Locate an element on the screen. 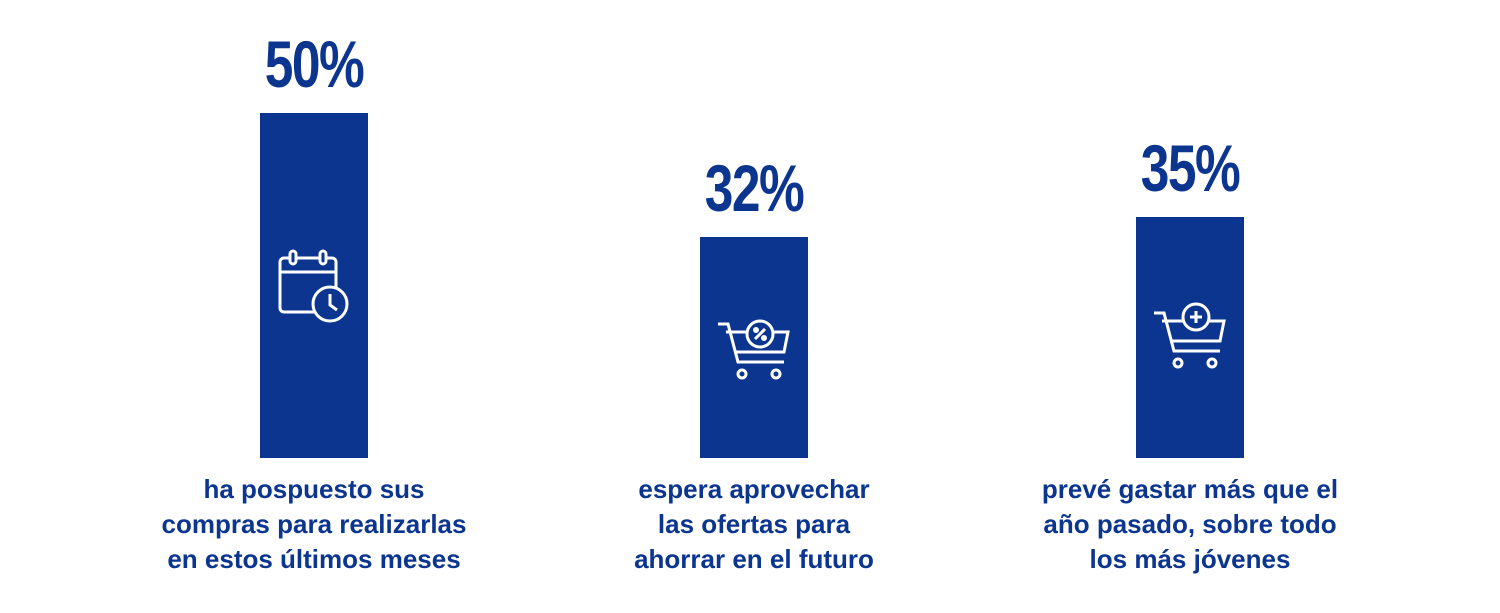 The image size is (1500, 613). value-label: 32% is located at coordinates (754, 188).